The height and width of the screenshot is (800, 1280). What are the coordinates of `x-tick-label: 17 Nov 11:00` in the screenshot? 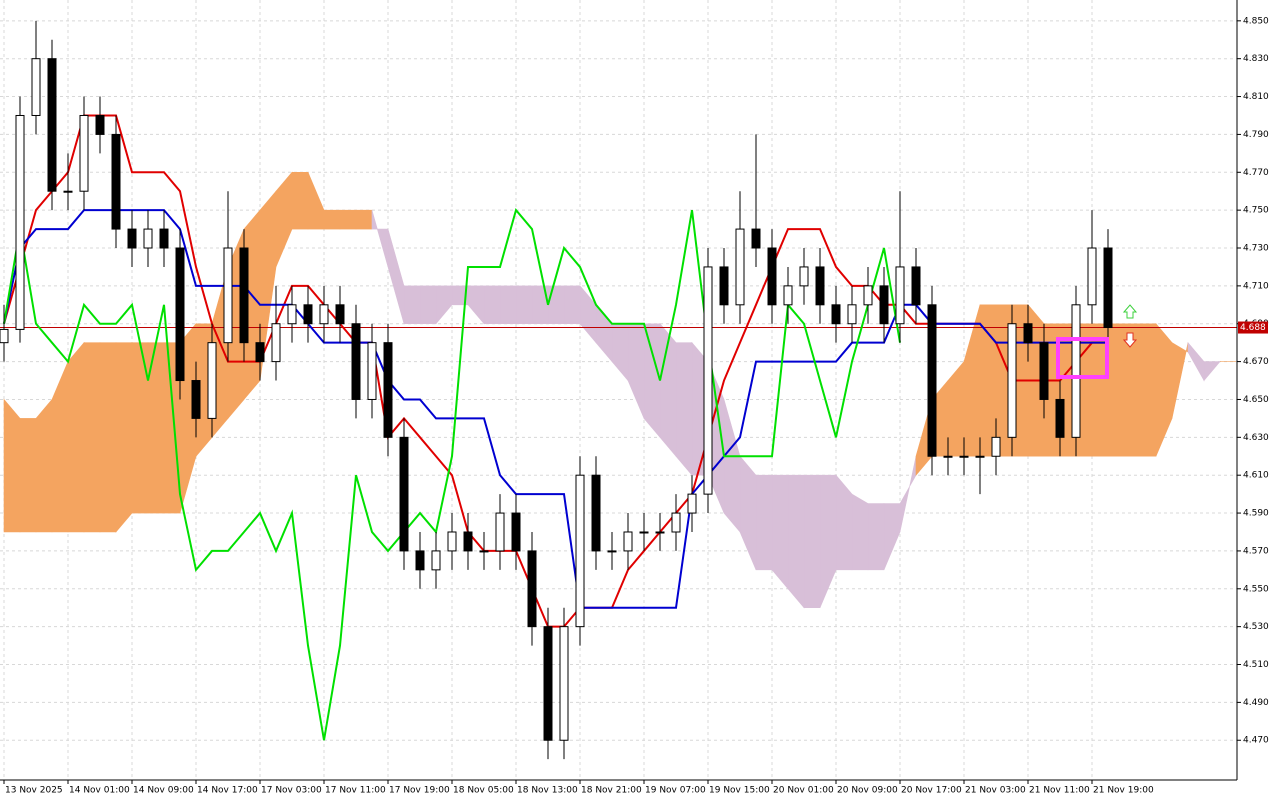 It's located at (355, 791).